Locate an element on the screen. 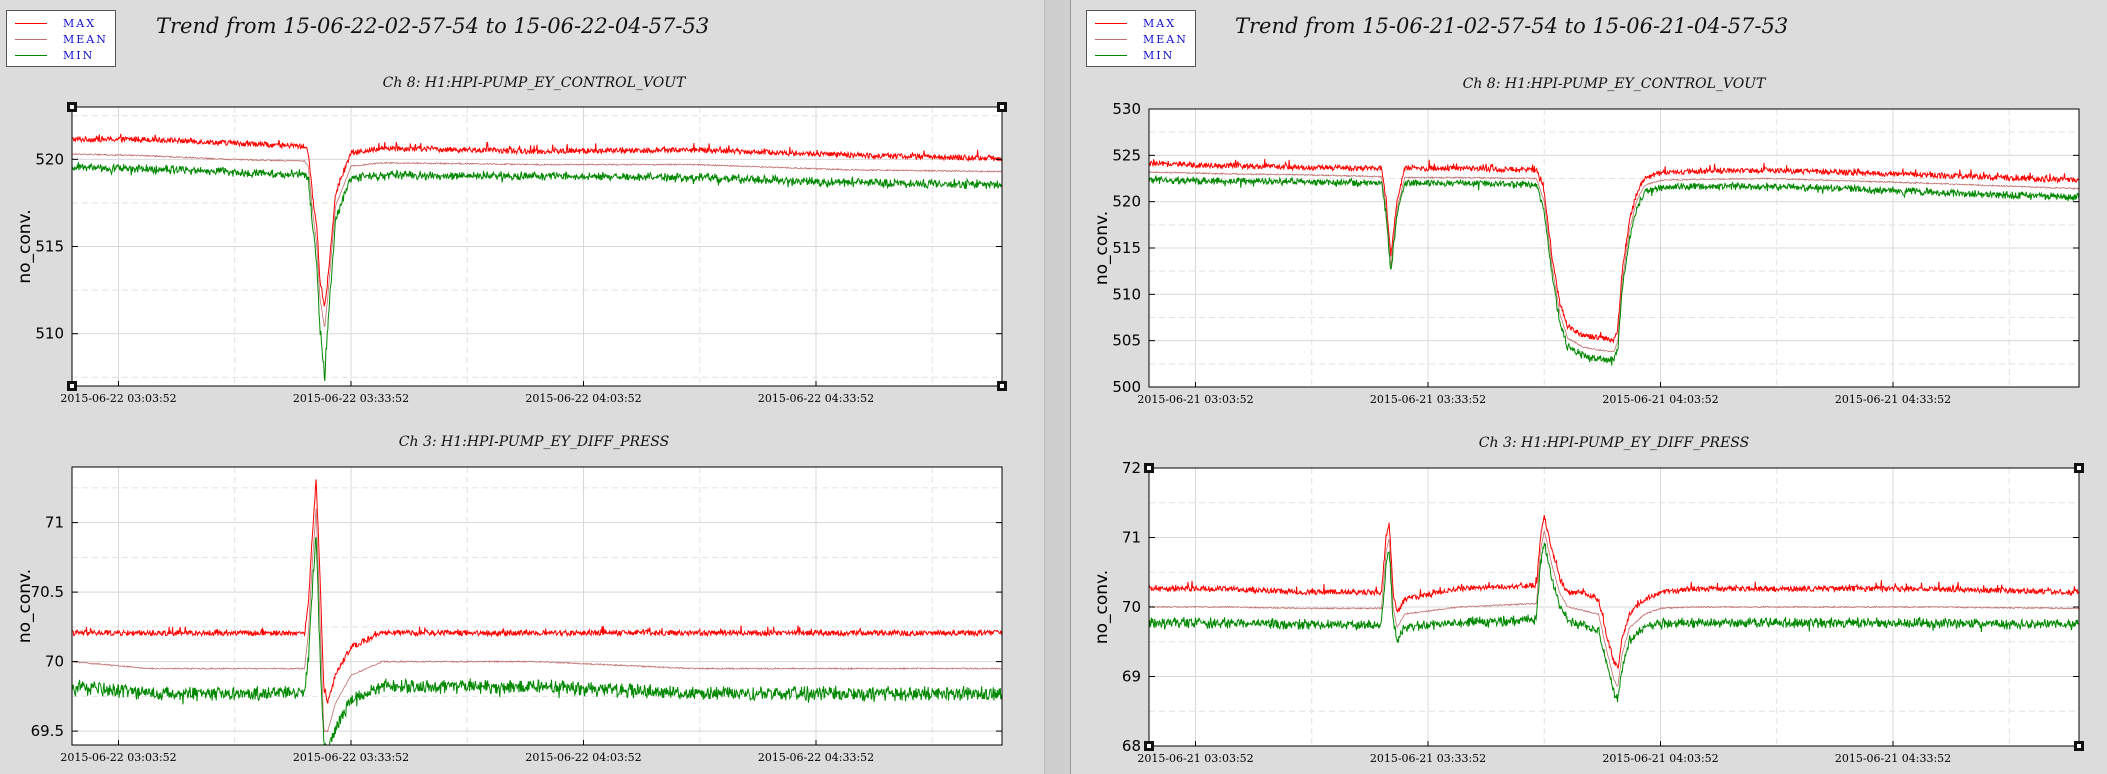 This screenshot has height=774, width=2107. x-tick-label: 2015-06-22 04:33:52 is located at coordinates (816, 398).